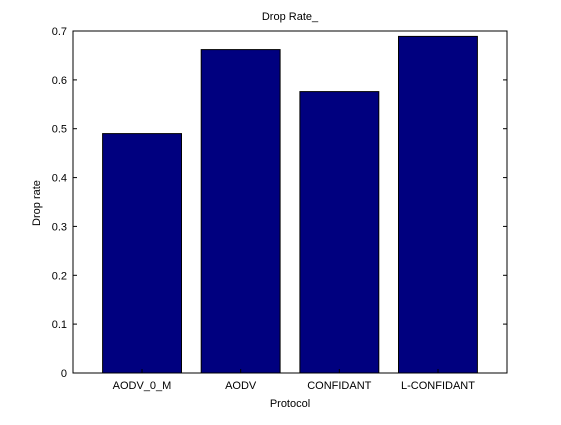  What do you see at coordinates (290, 17) in the screenshot?
I see `chart-title: Drop Rate_` at bounding box center [290, 17].